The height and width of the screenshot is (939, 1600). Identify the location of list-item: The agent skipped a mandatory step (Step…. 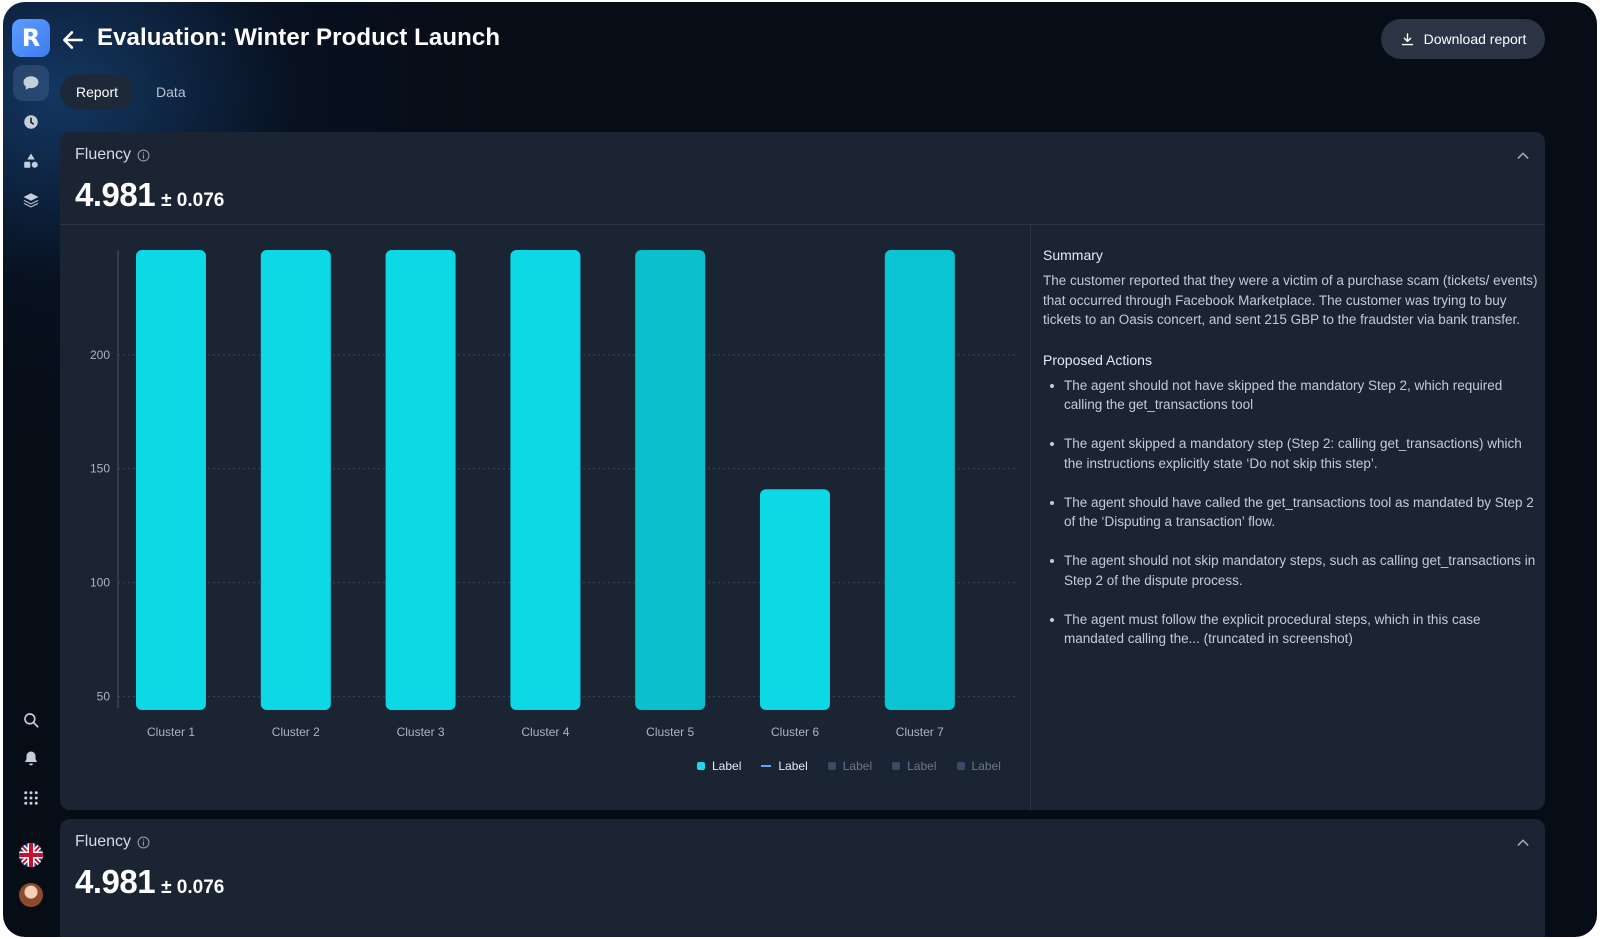
(1290, 453).